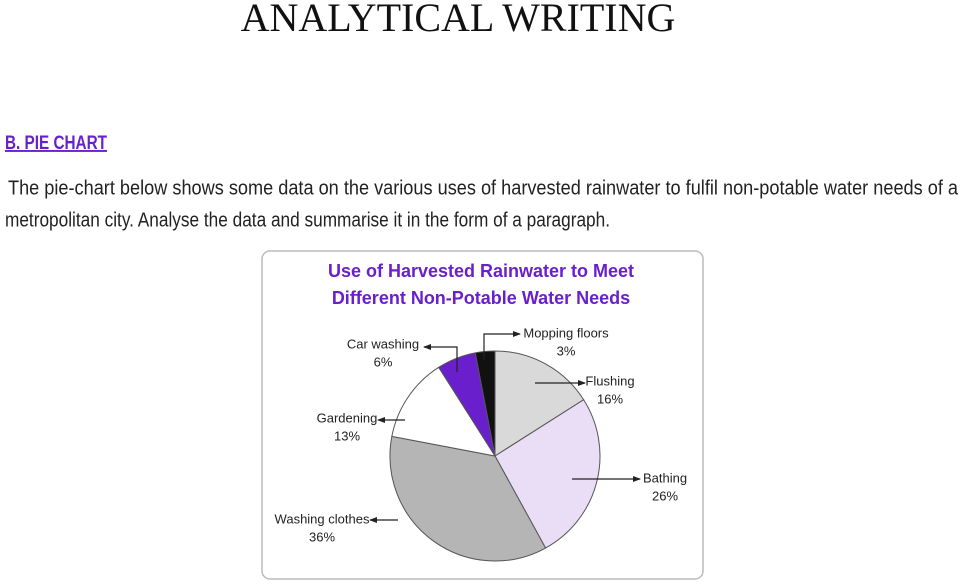 The height and width of the screenshot is (585, 961). I want to click on slice-label: Washing clothes, so click(322, 518).